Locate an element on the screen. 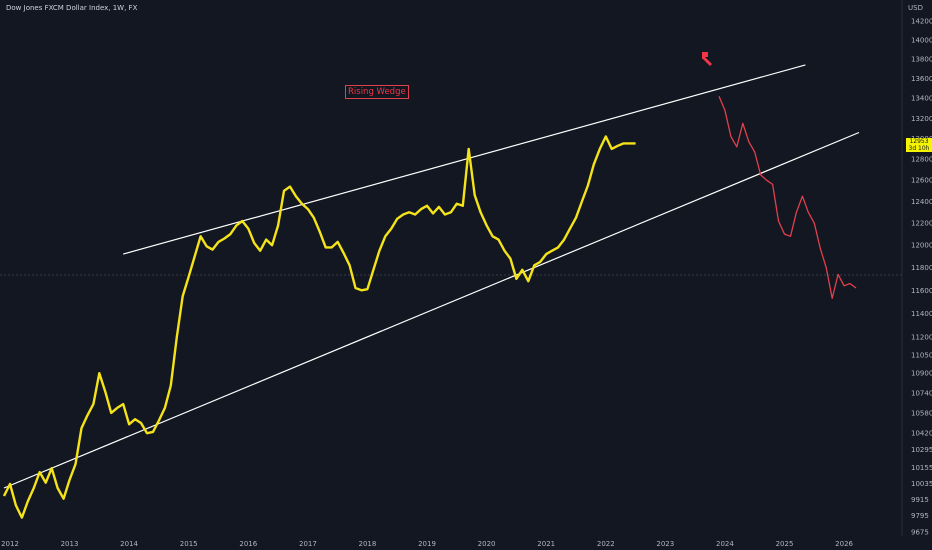 The image size is (932, 550). y-tick-label: 13400 is located at coordinates (921, 99).